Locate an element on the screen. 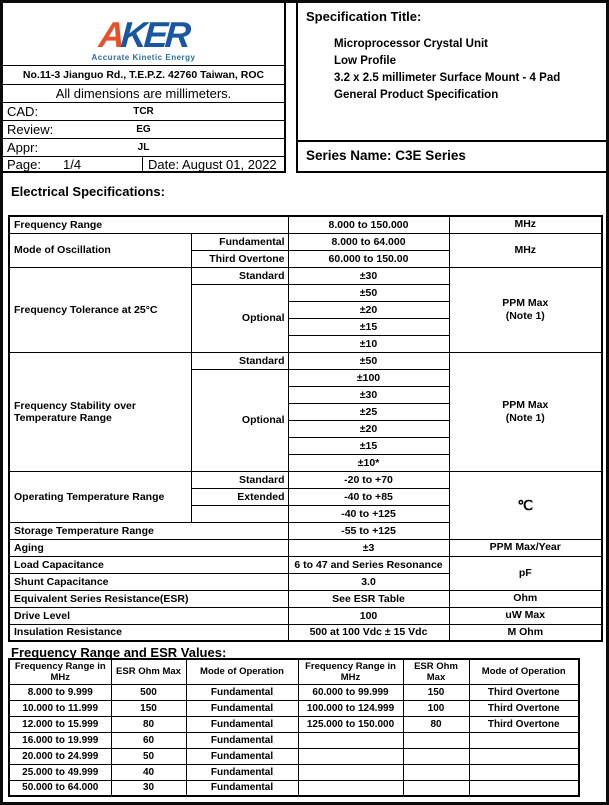 The width and height of the screenshot is (609, 805). spec-option: Extended is located at coordinates (239, 496).